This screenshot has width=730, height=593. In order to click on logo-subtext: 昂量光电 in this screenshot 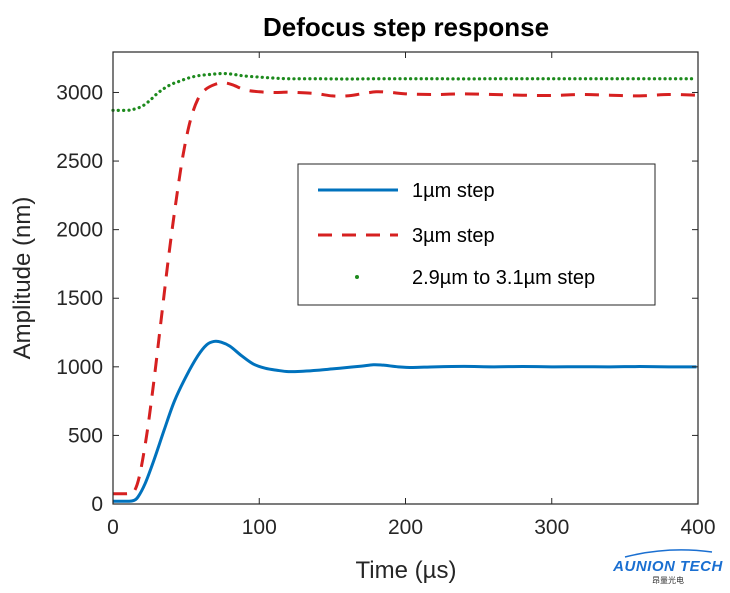, I will do `click(668, 580)`.